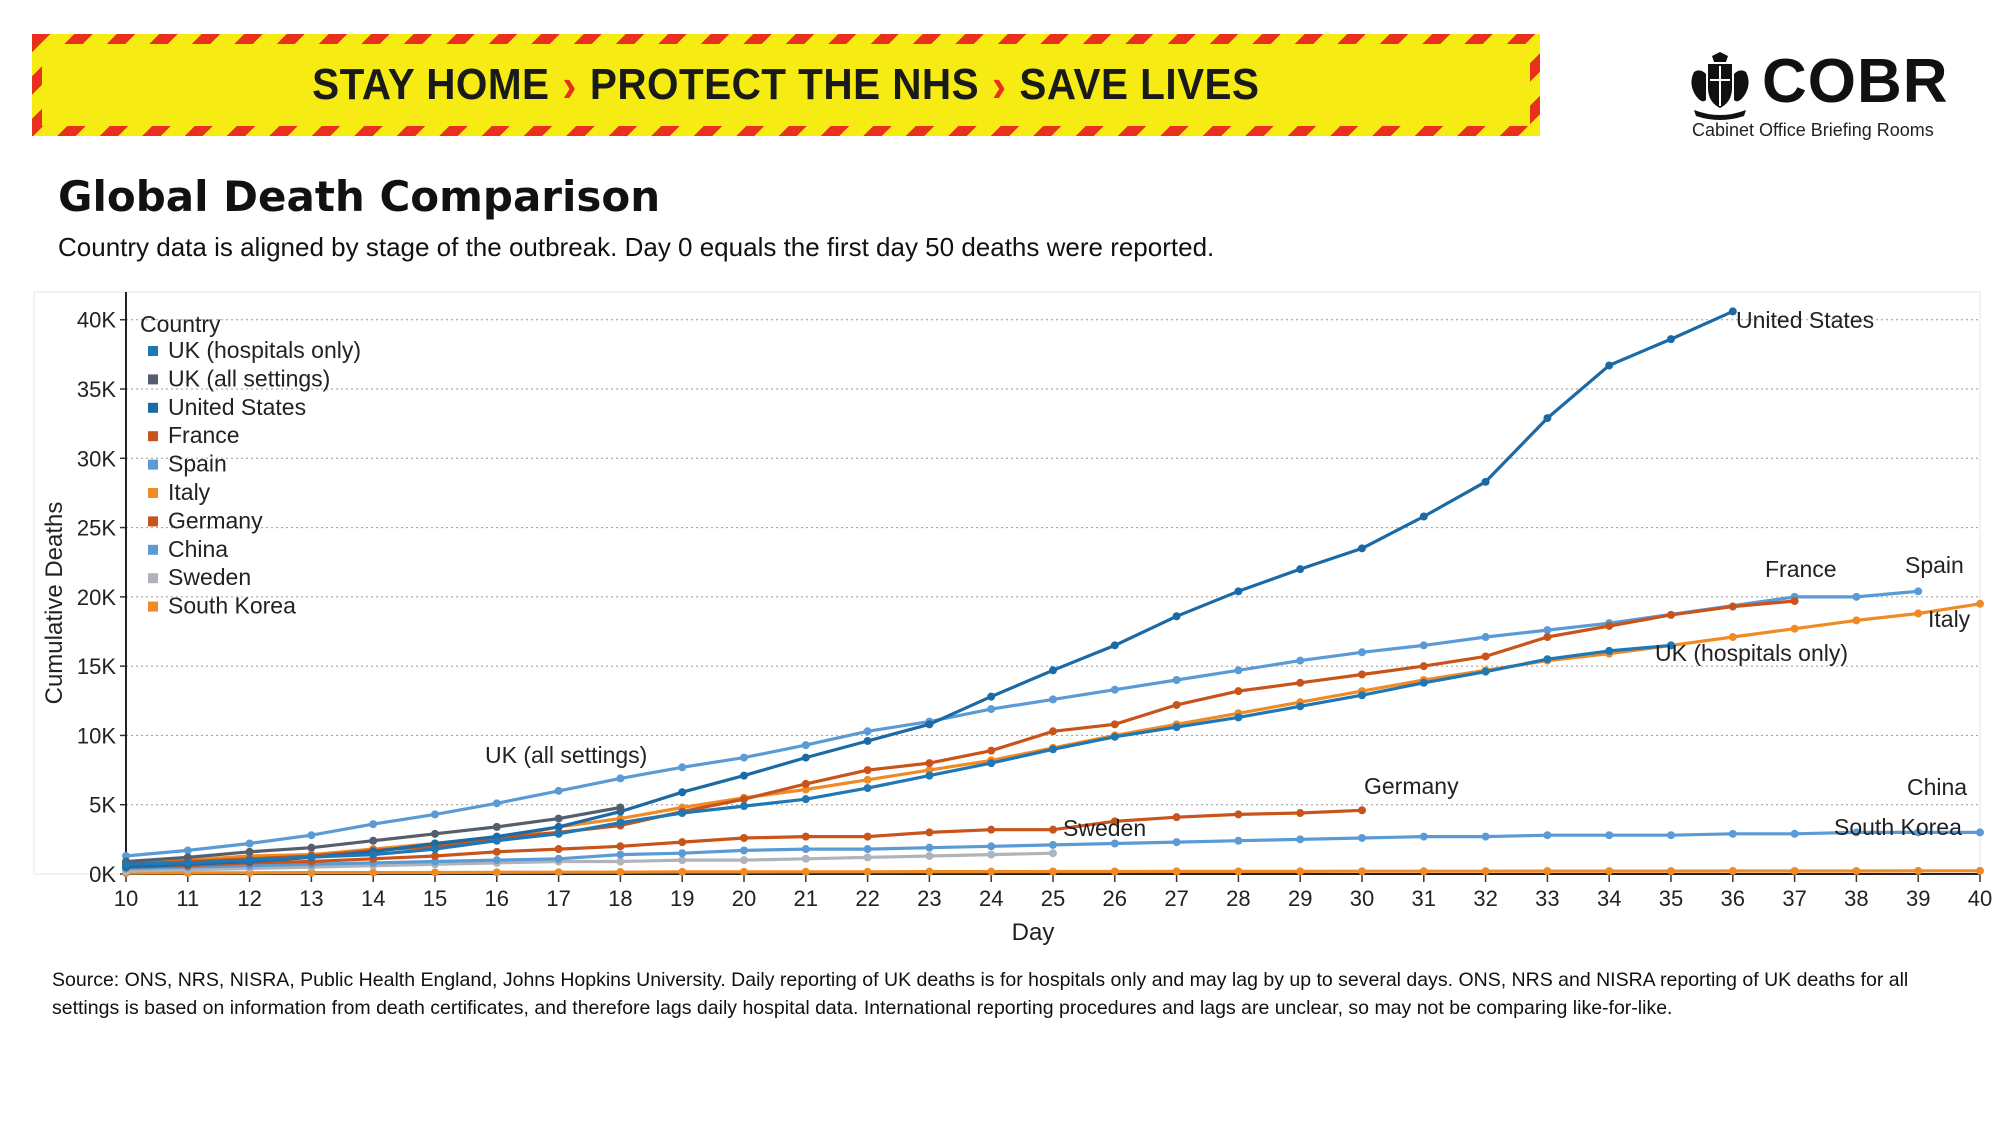 This screenshot has width=2000, height=1125. Describe the element at coordinates (96, 597) in the screenshot. I see `y-tick-label: 20K` at that location.